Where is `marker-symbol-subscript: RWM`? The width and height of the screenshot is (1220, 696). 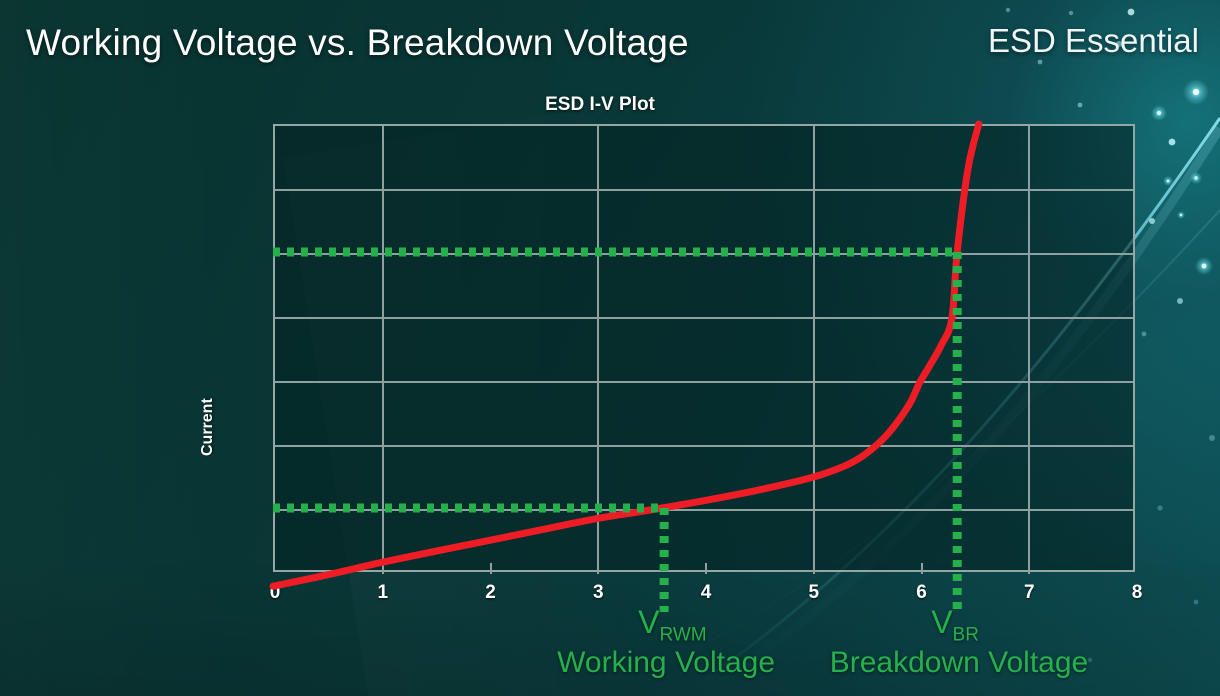
marker-symbol-subscript: RWM is located at coordinates (683, 635).